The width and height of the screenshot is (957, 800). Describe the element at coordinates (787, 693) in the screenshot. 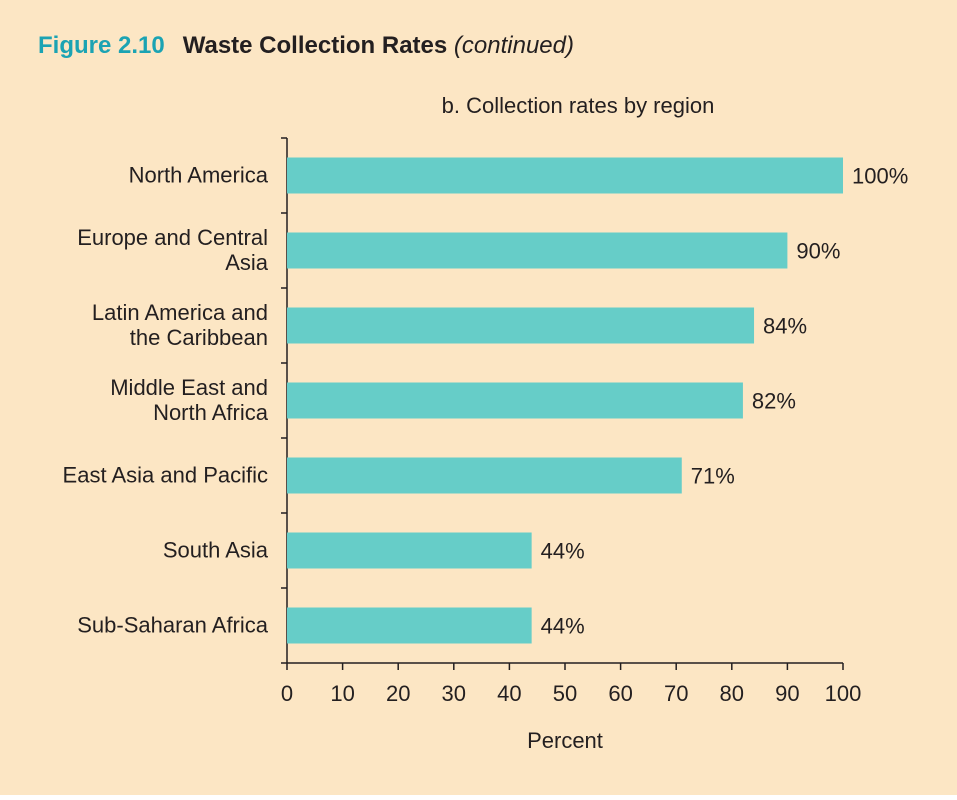

I see `x-tick-label: 90` at that location.